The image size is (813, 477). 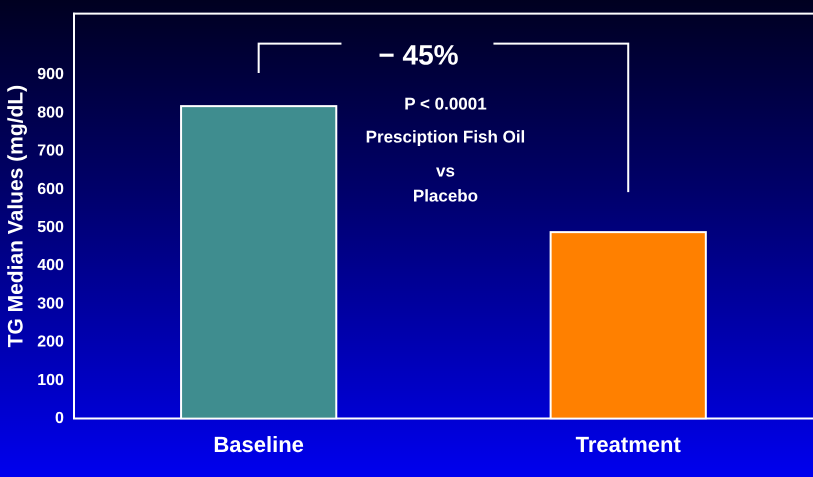 What do you see at coordinates (50, 265) in the screenshot?
I see `y-tick-label: 400` at bounding box center [50, 265].